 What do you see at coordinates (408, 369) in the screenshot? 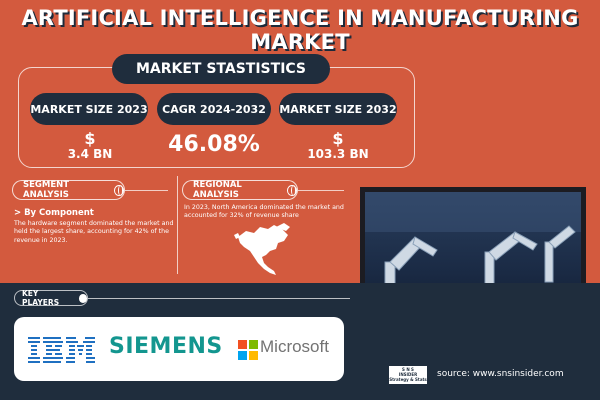
I see `badge-line: S N S` at bounding box center [408, 369].